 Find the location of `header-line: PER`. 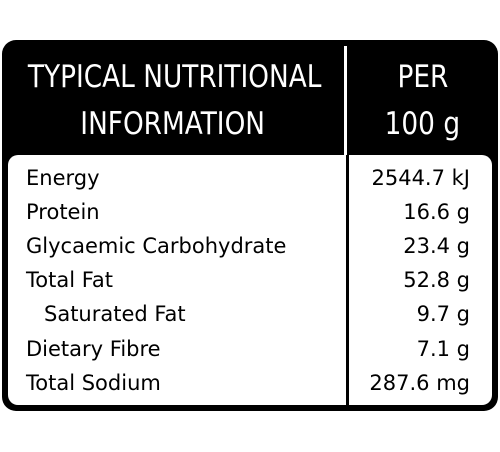

header-line: PER is located at coordinates (422, 77).